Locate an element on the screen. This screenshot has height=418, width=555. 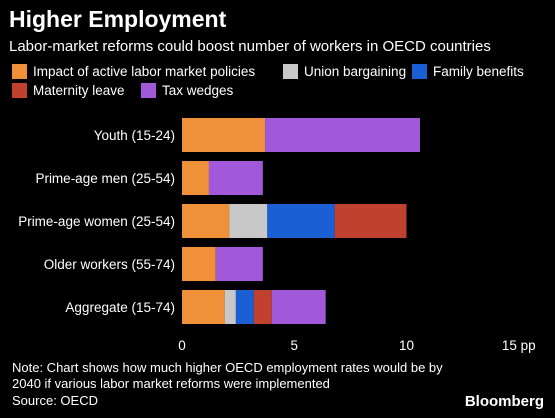
chart-source: Source: OECD is located at coordinates (55, 400).